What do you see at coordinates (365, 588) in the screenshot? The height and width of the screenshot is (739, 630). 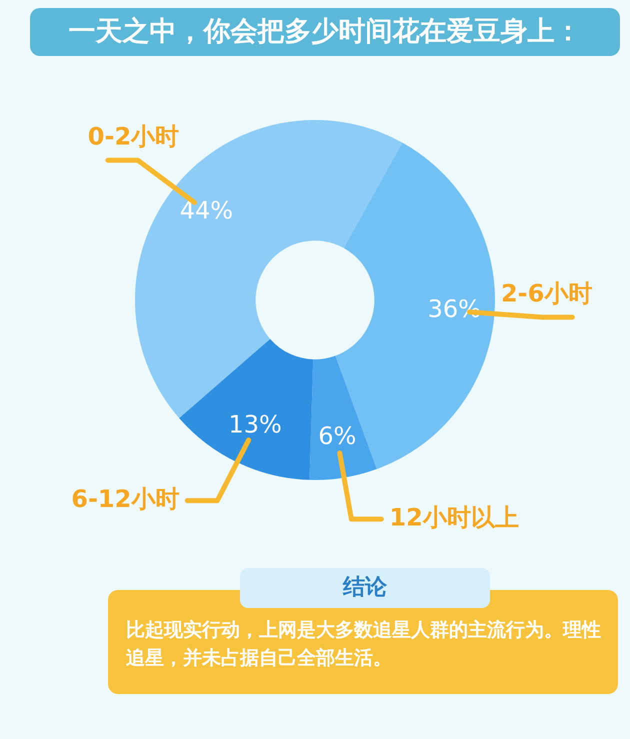 I see `text: 结论` at bounding box center [365, 588].